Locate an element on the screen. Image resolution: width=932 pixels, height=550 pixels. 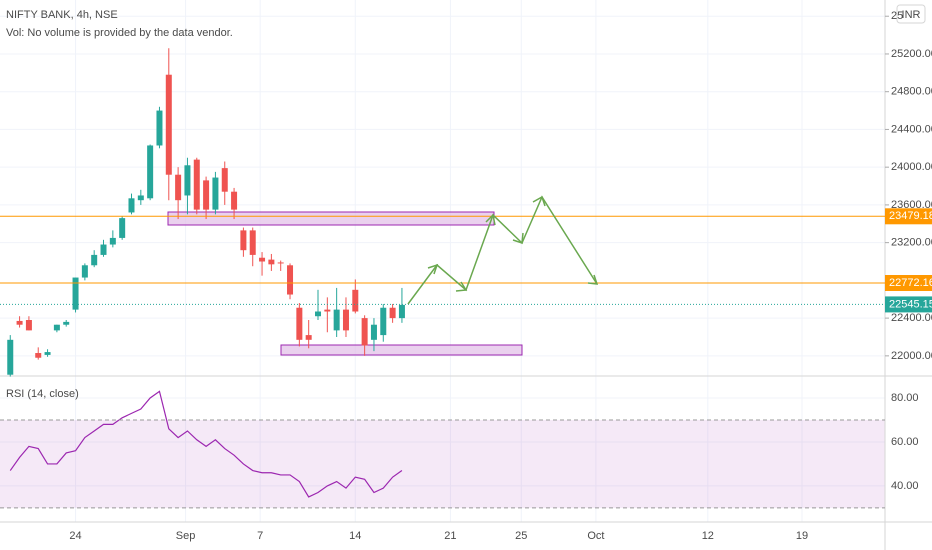
y-tick-label: 80.00 is located at coordinates (905, 398).